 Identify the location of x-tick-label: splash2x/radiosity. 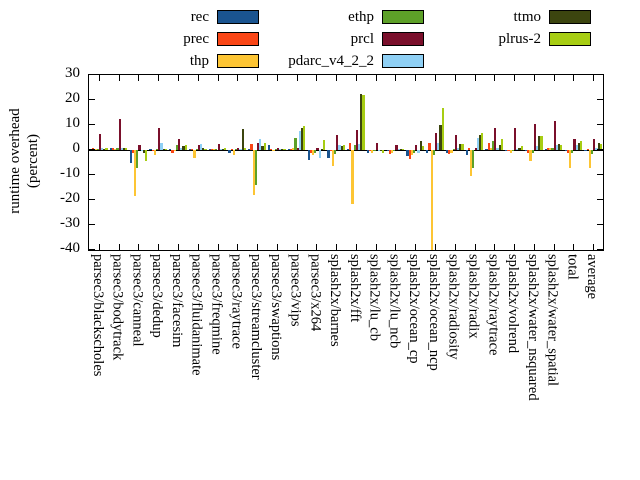
(453, 307).